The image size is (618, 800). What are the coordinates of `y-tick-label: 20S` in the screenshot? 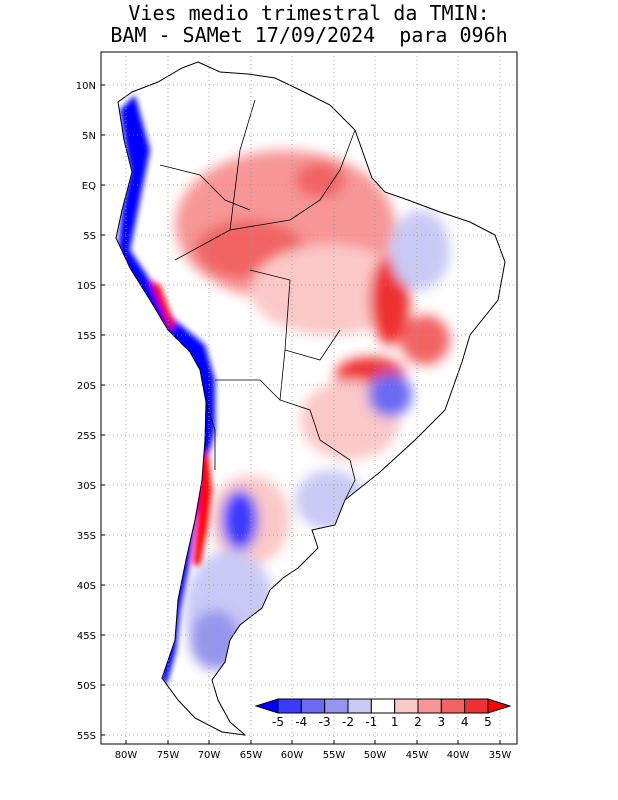 It's located at (86, 386).